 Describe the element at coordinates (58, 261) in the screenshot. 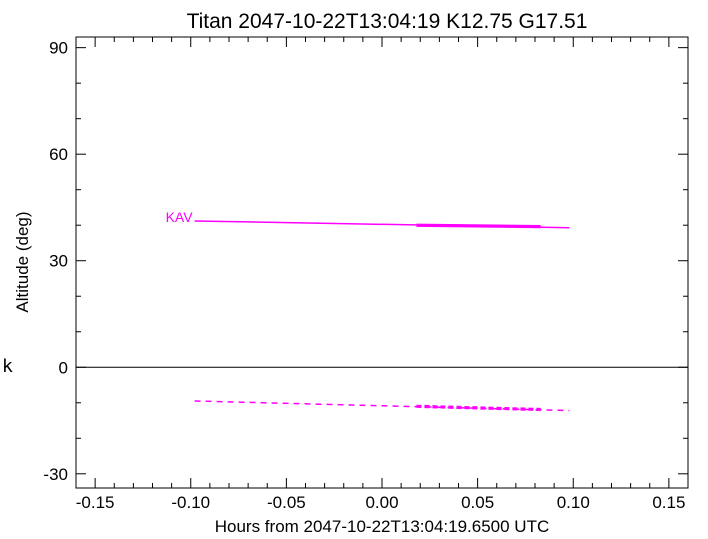

I see `y-tick-label: 30` at that location.